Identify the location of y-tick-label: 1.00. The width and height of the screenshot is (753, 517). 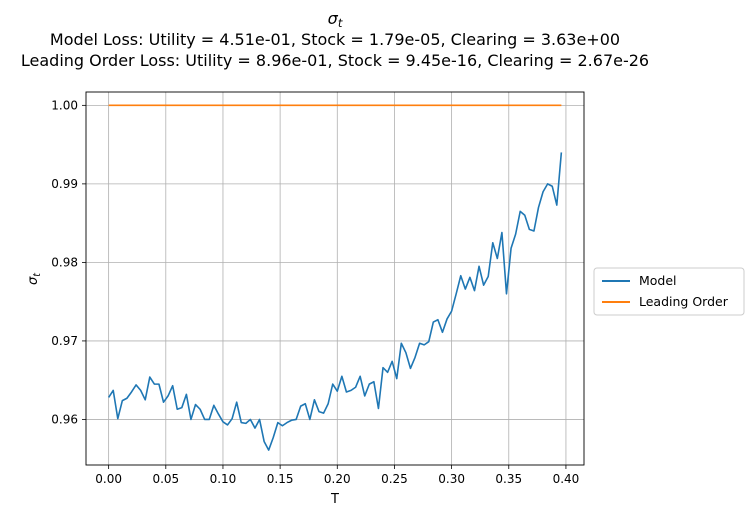
(64, 105).